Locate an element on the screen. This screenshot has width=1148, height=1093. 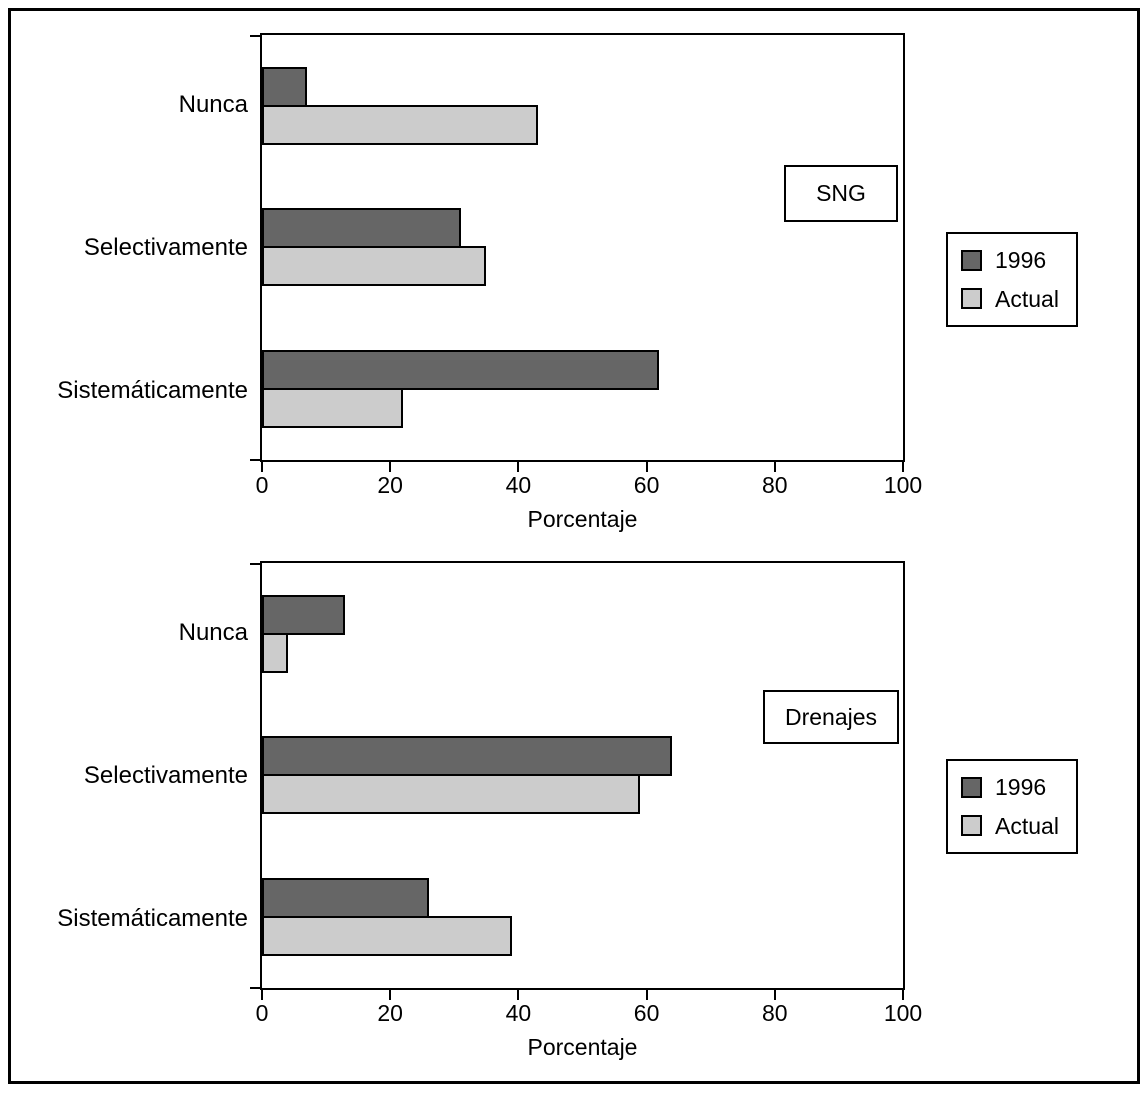
bar-drenajes-selectivamente-1996 is located at coordinates (467, 756).